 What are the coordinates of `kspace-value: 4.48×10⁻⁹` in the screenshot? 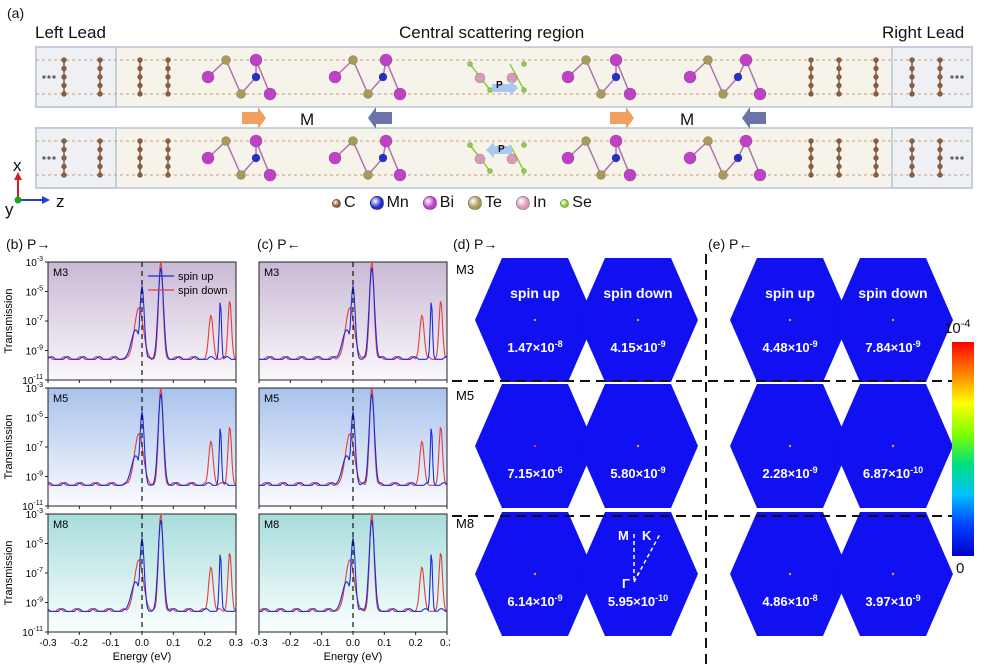 It's located at (789, 347).